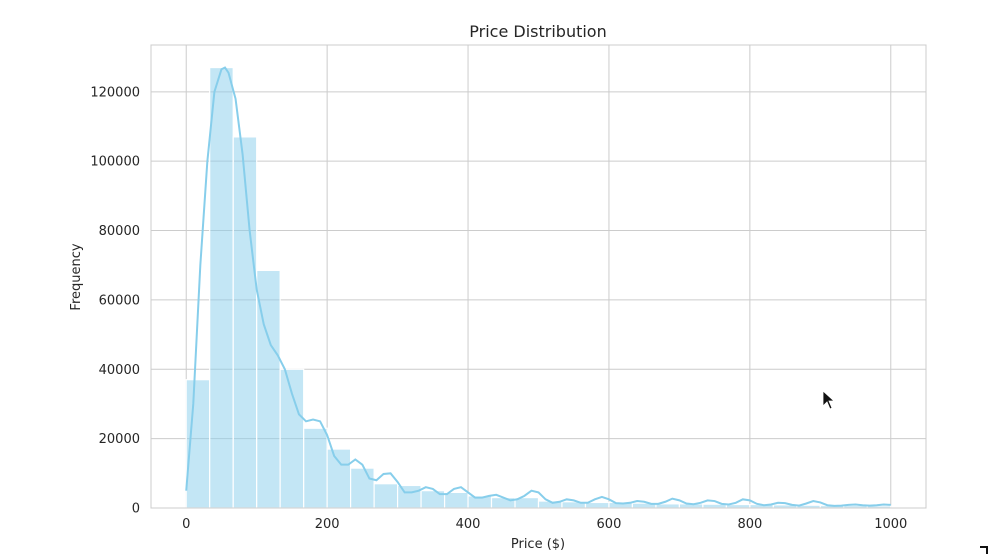  Describe the element at coordinates (119, 300) in the screenshot. I see `y-tick-label: 60000` at that location.